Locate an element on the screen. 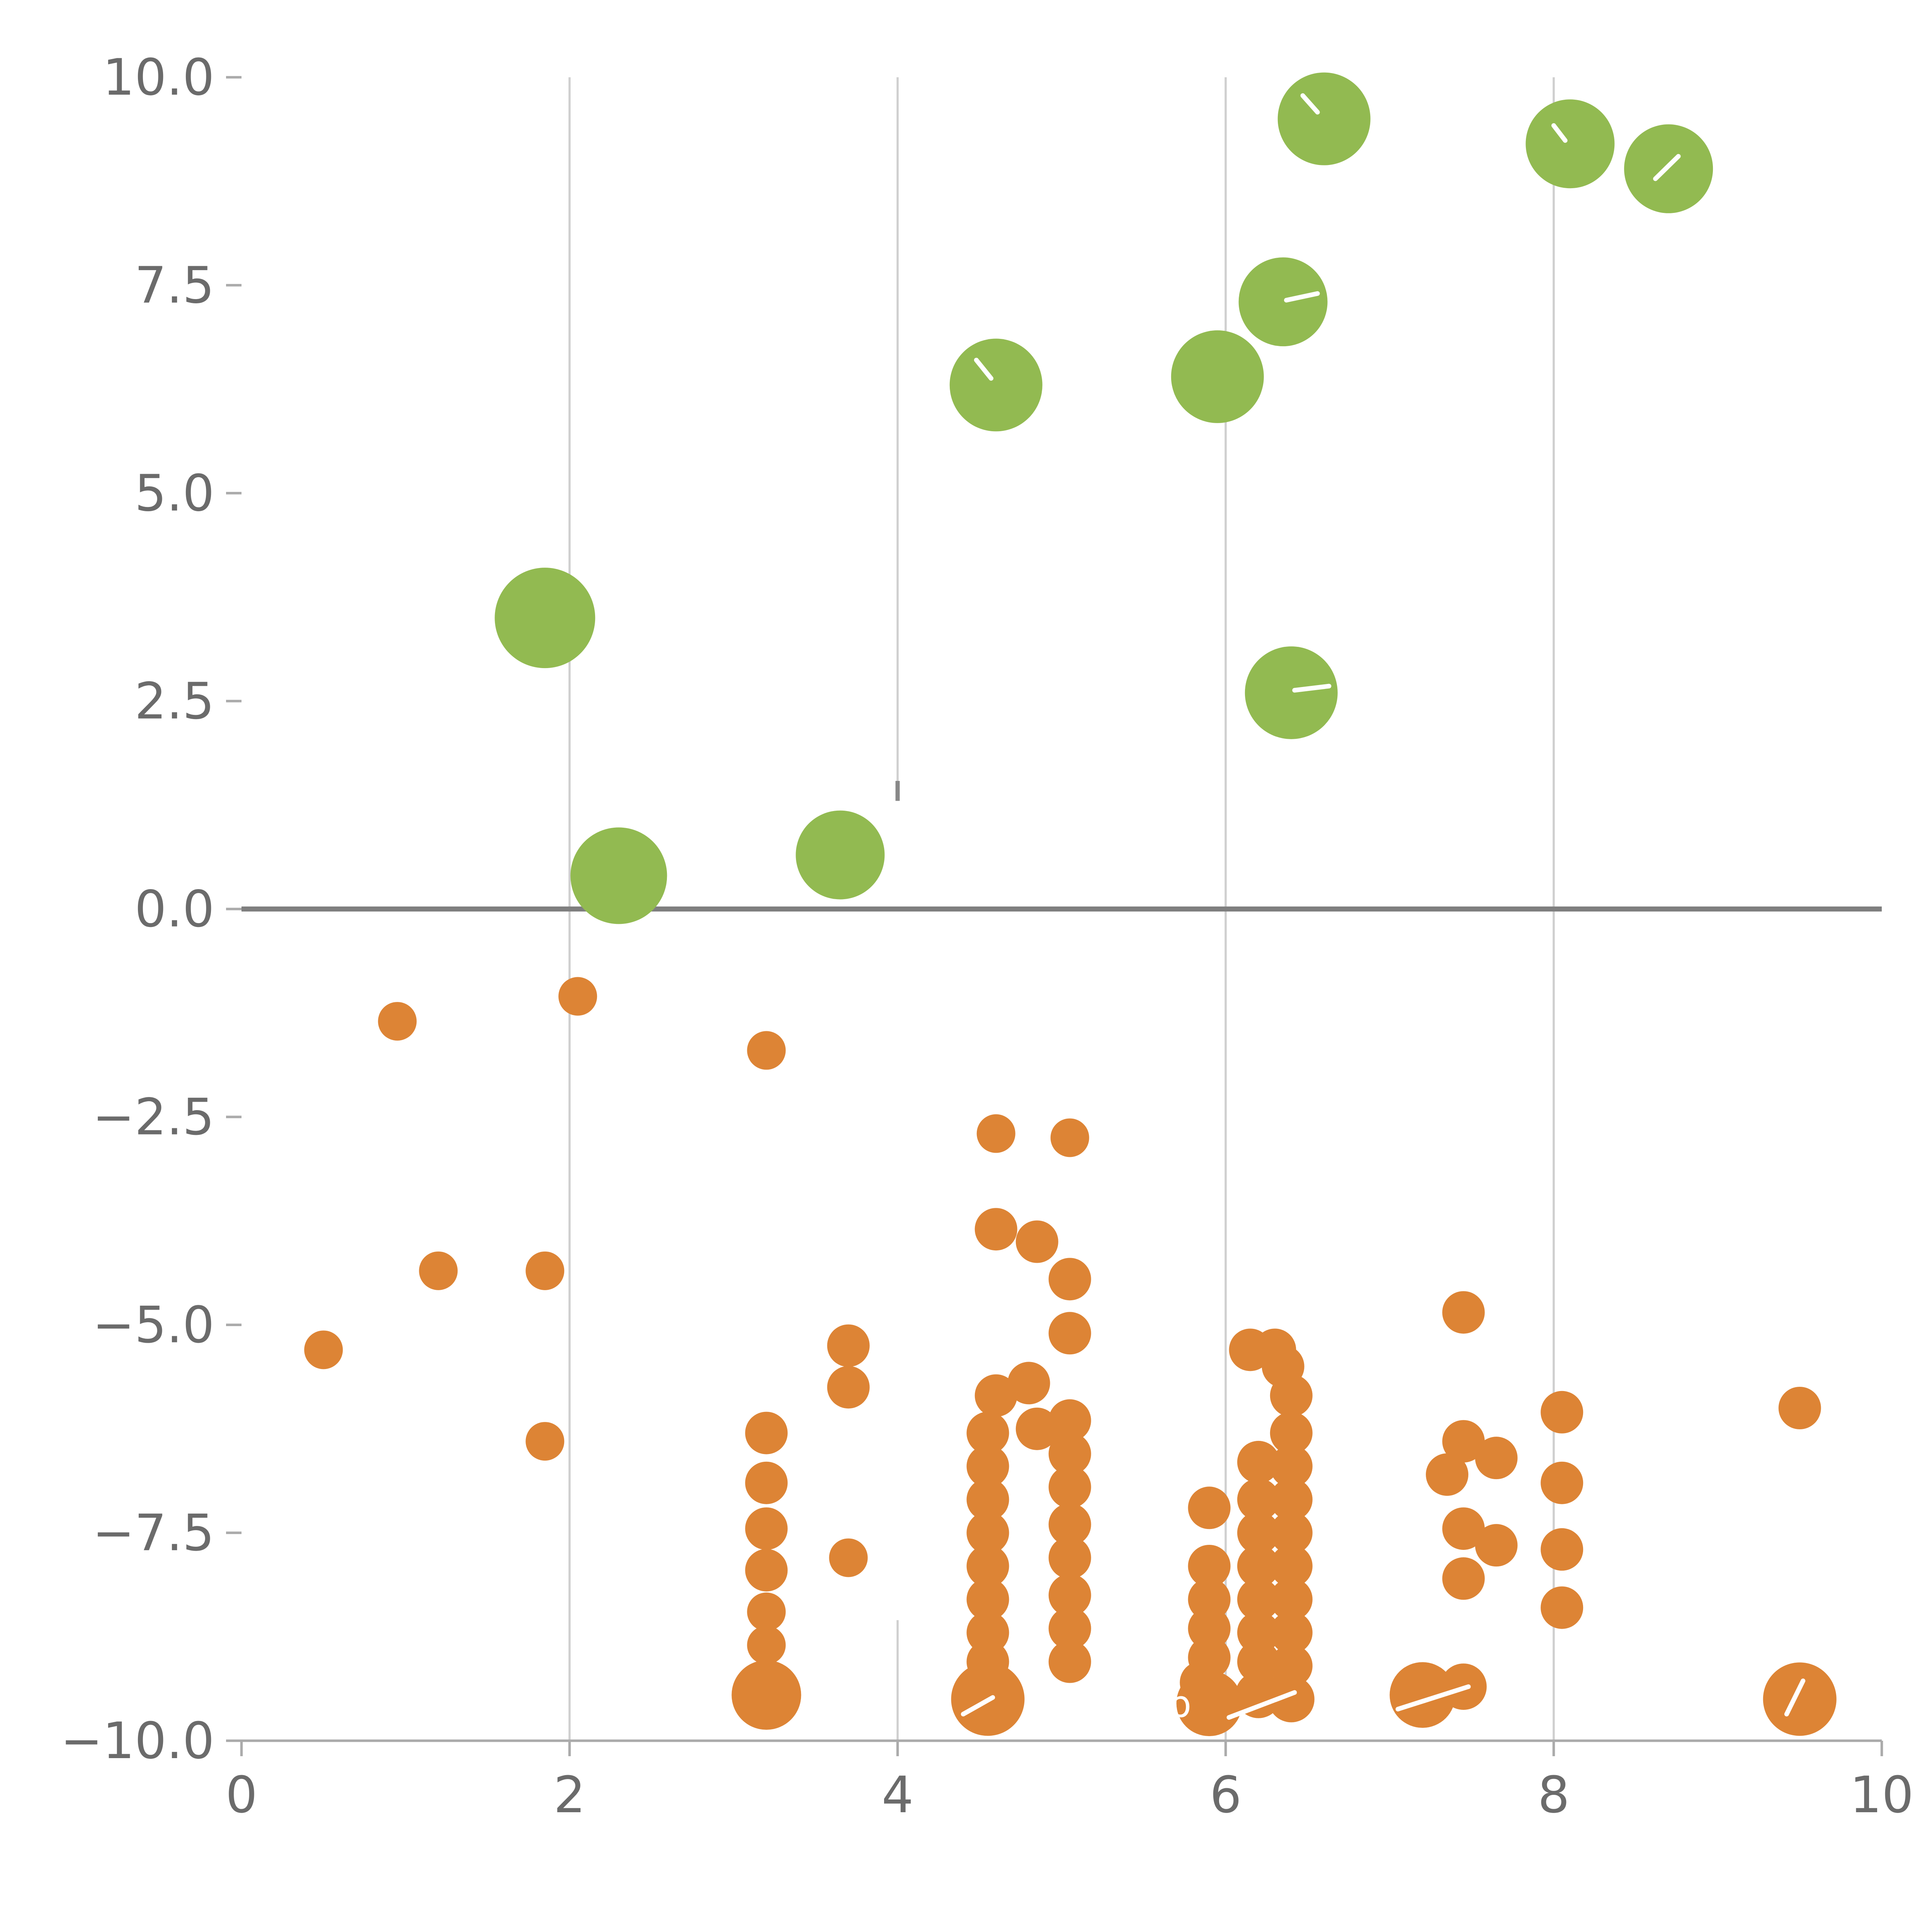 The width and height of the screenshot is (1932, 1932). y-tick-label: 10.0 is located at coordinates (159, 78).